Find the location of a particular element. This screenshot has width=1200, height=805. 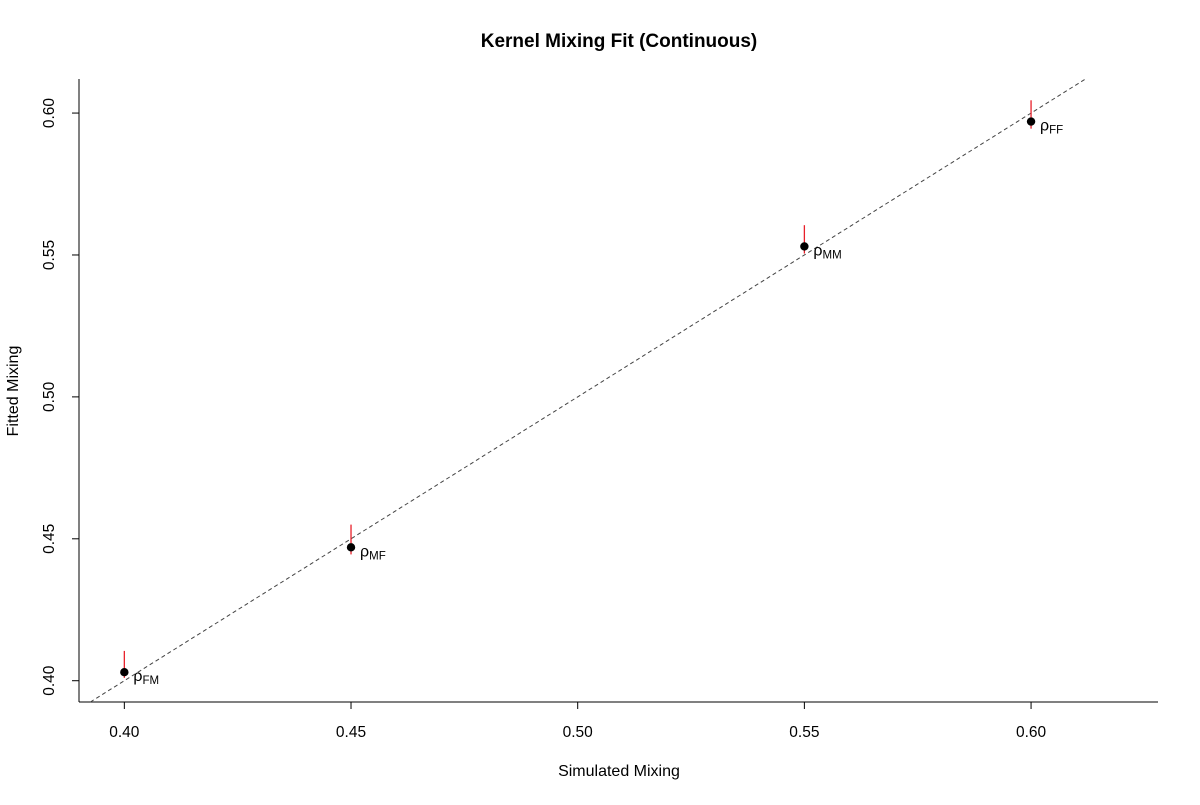

y-tick-label: 0.45 is located at coordinates (49, 539).